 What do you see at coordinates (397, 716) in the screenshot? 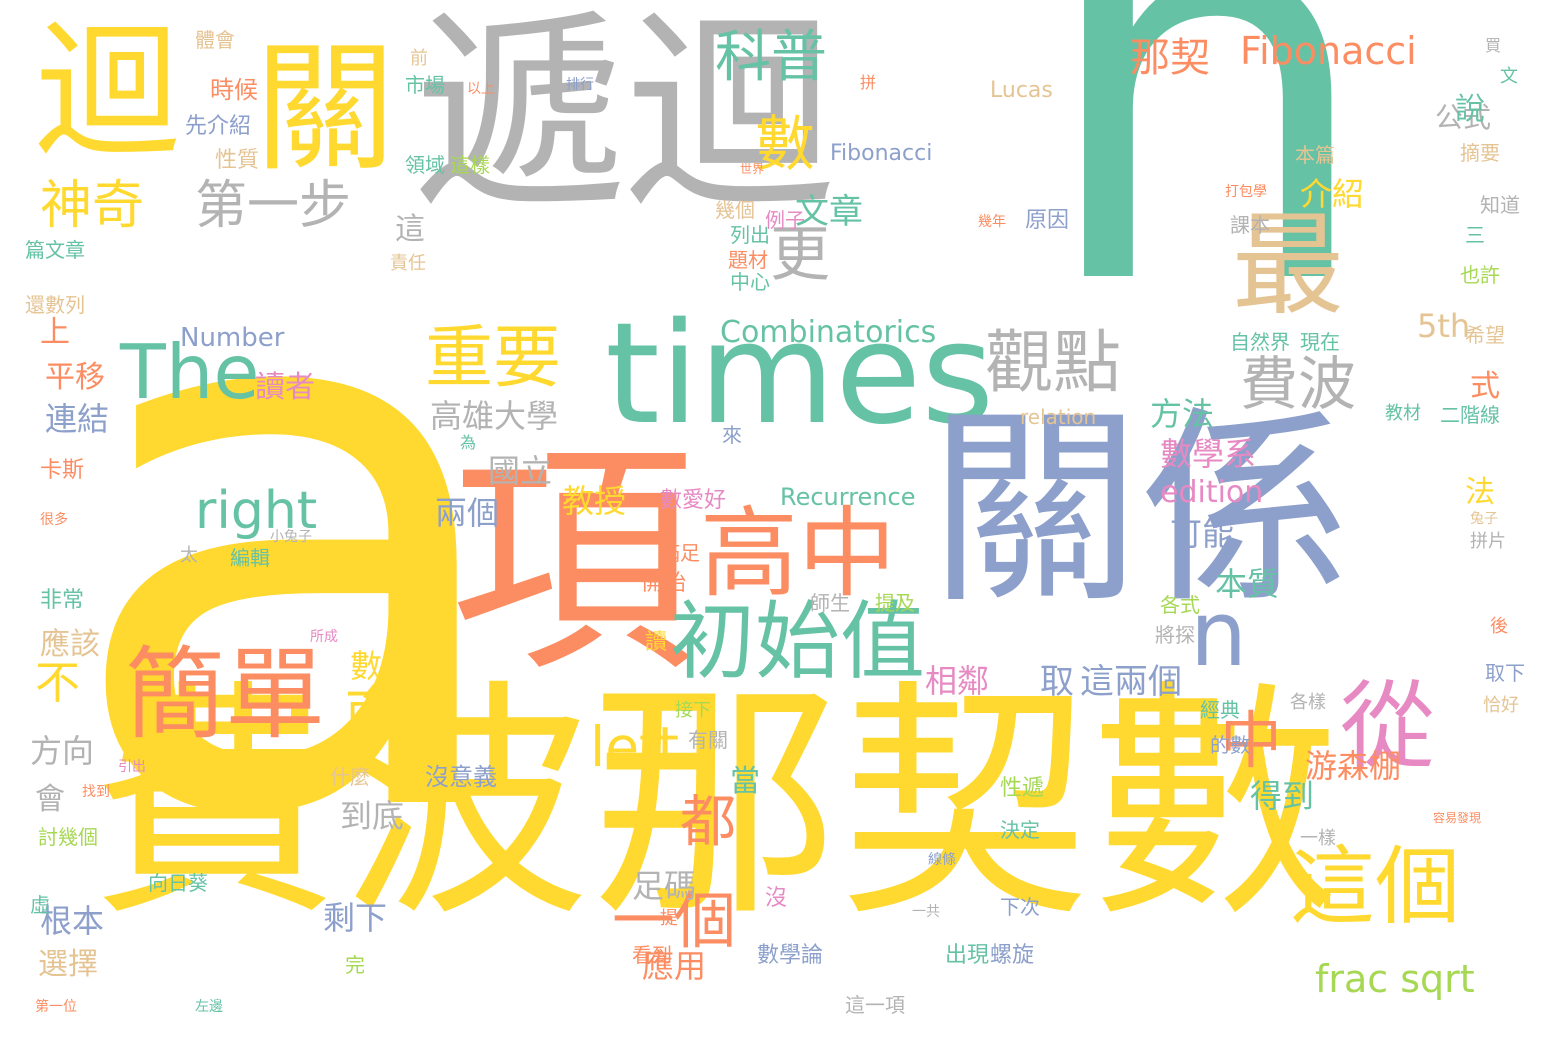
I see `cloud-word: 兩項` at bounding box center [397, 716].